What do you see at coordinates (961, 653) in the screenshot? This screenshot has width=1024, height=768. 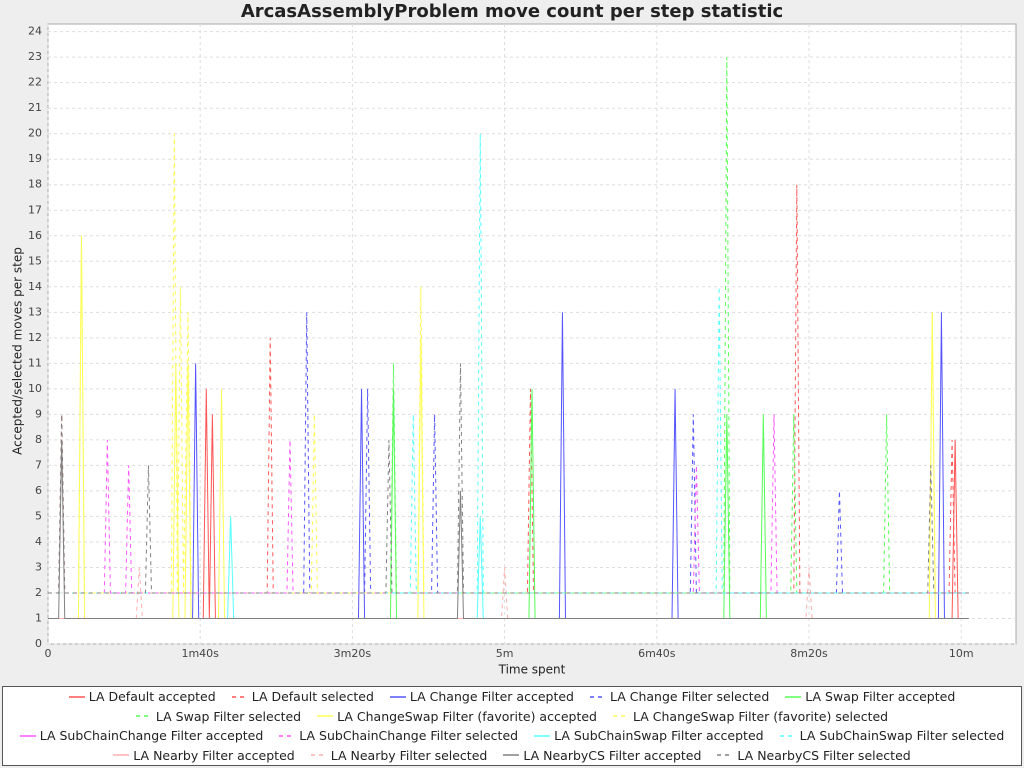 I see `x-tick-label: 10m` at bounding box center [961, 653].